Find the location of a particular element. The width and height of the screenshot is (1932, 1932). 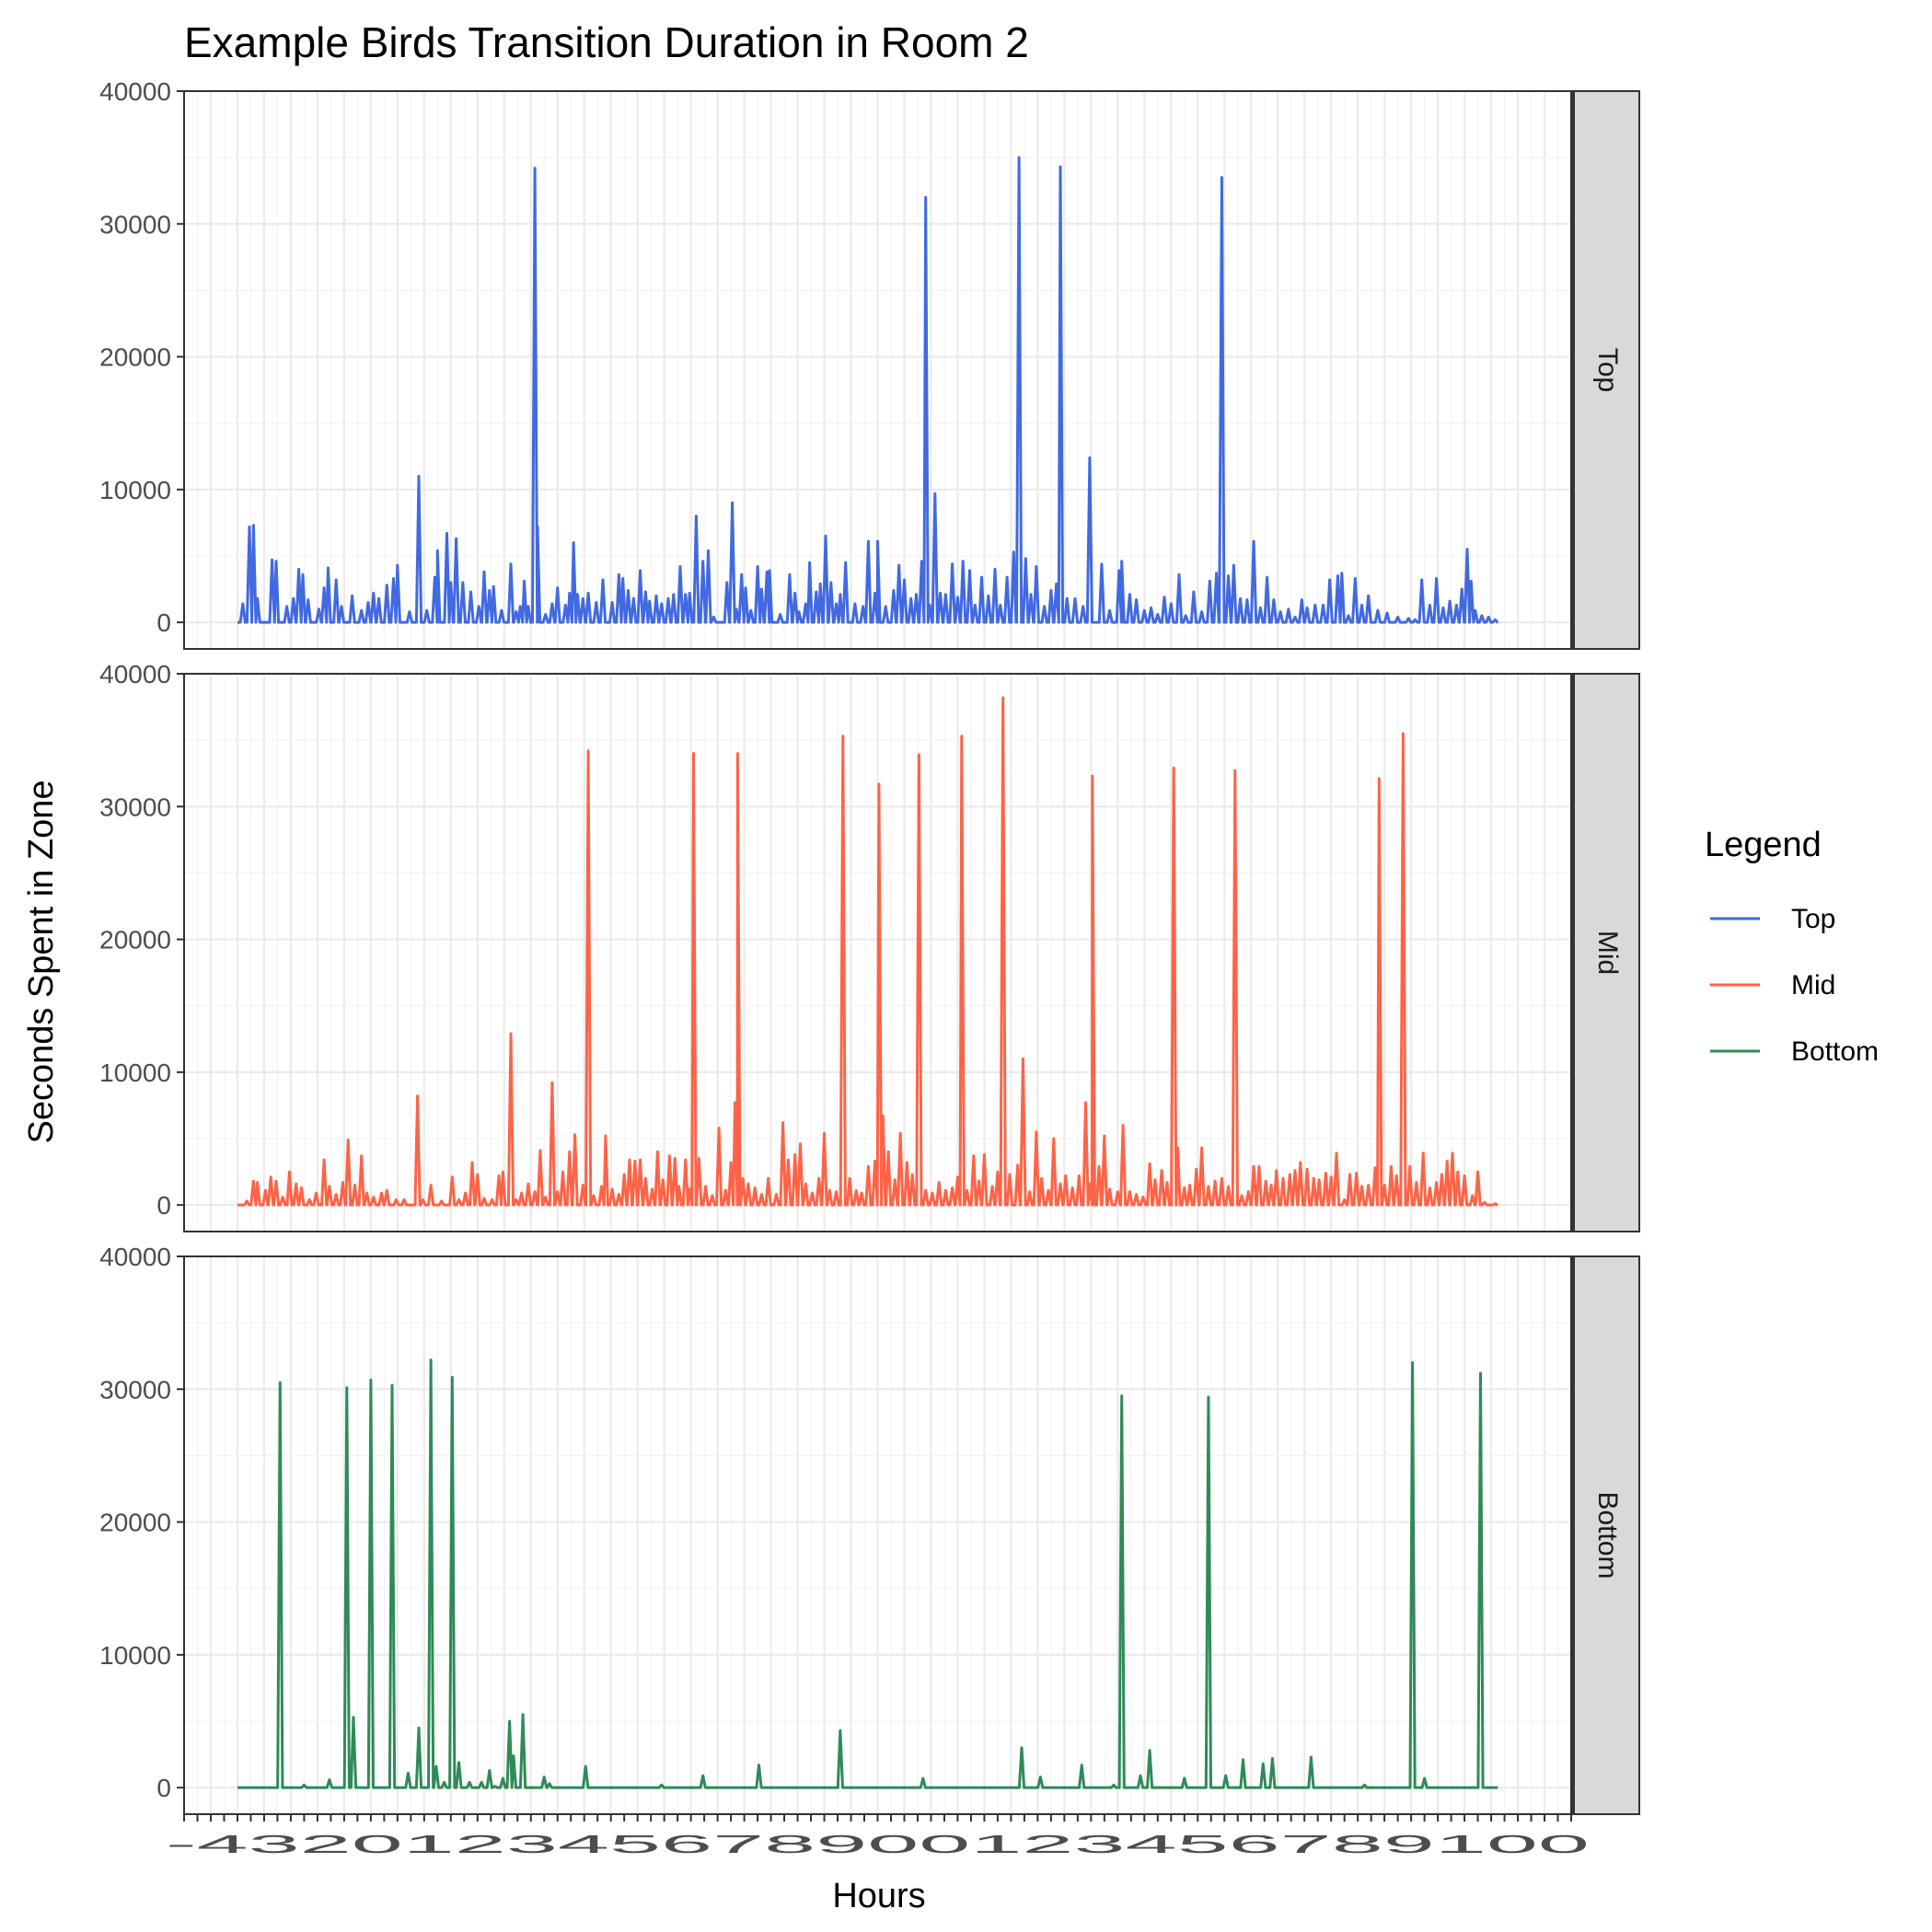

legend-label-top: Top is located at coordinates (1813, 919).